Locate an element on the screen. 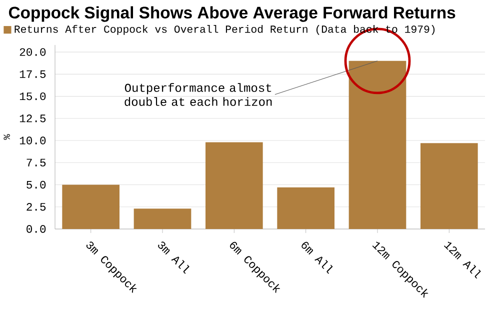  y-axis-title: % is located at coordinates (7, 137).